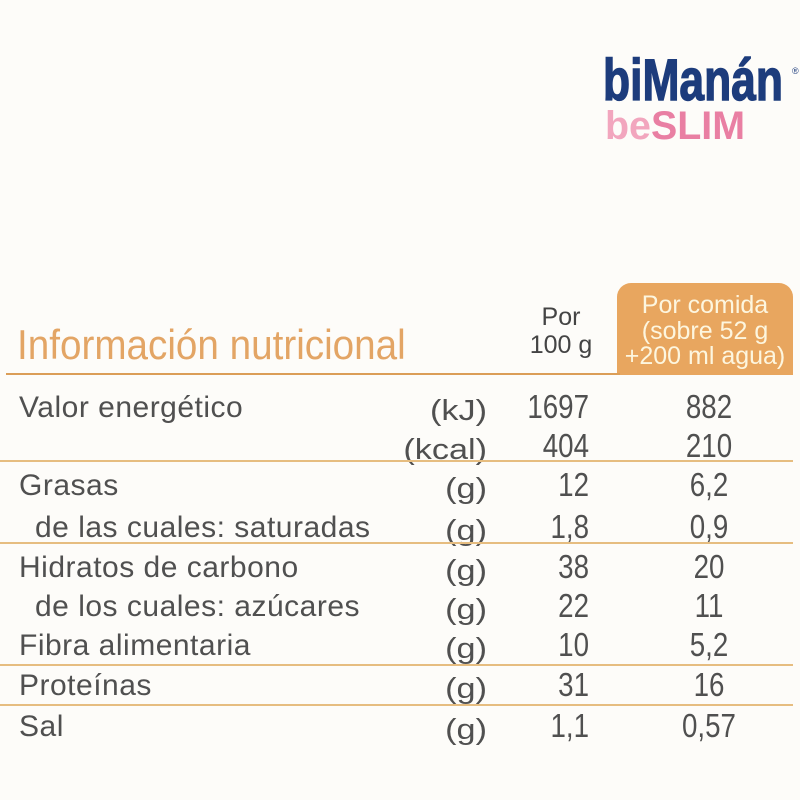 The width and height of the screenshot is (800, 800). What do you see at coordinates (675, 126) in the screenshot?
I see `svg-text: beSLIM` at bounding box center [675, 126].